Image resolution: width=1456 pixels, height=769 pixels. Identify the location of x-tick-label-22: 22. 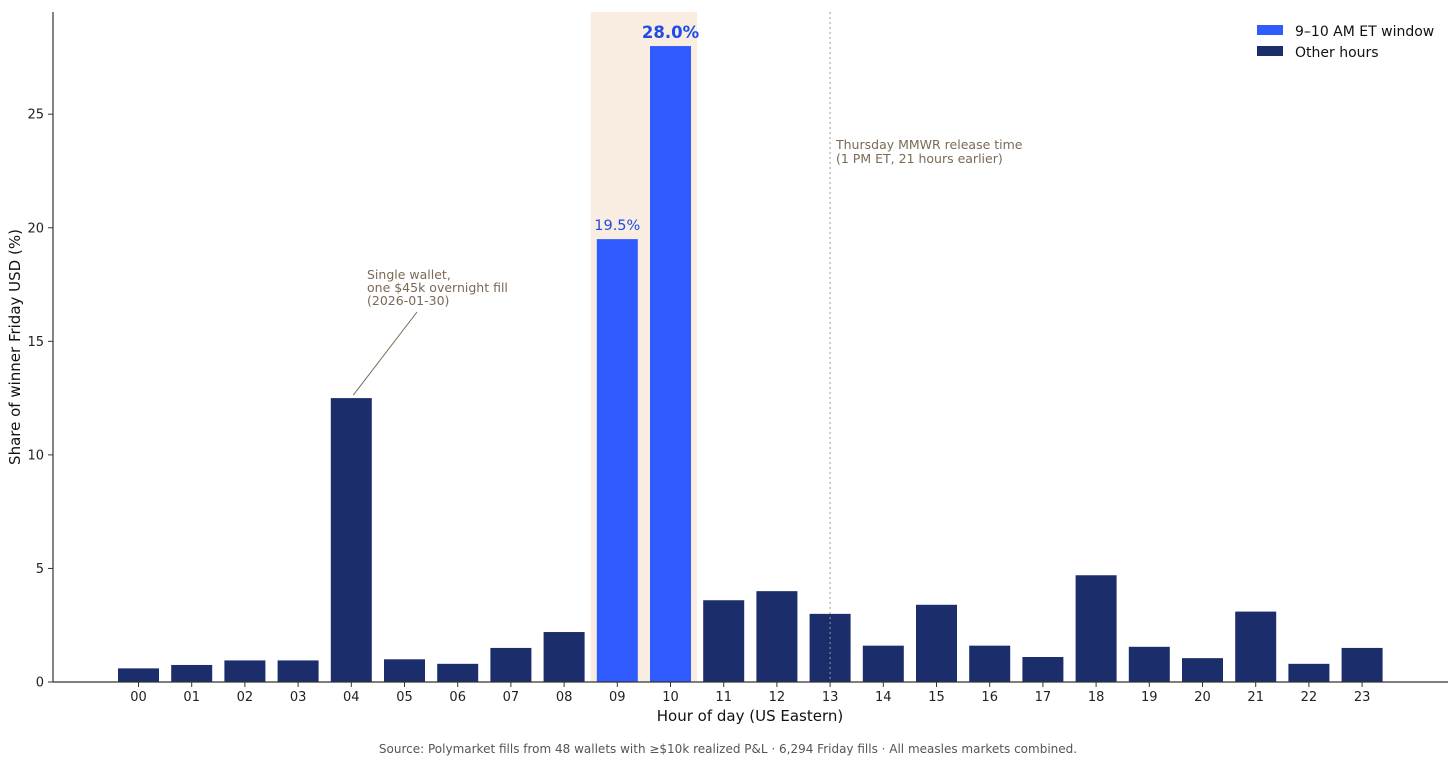
(1309, 697).